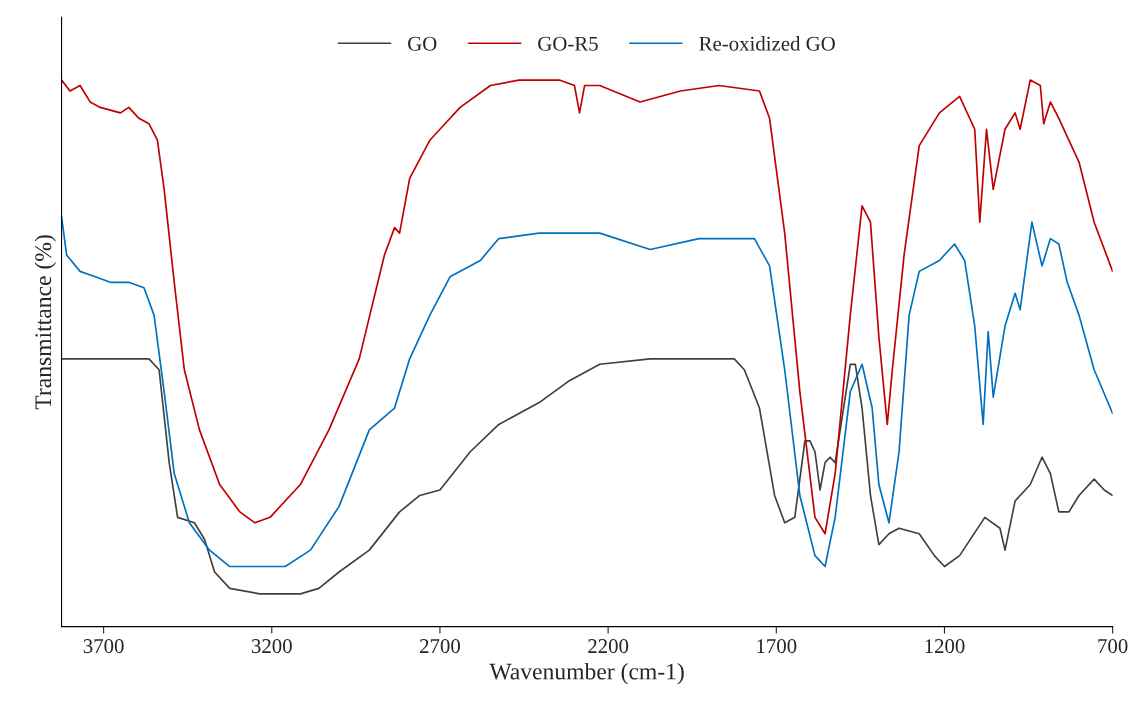  Describe the element at coordinates (777, 646) in the screenshot. I see `x-tick-label: 1700` at that location.